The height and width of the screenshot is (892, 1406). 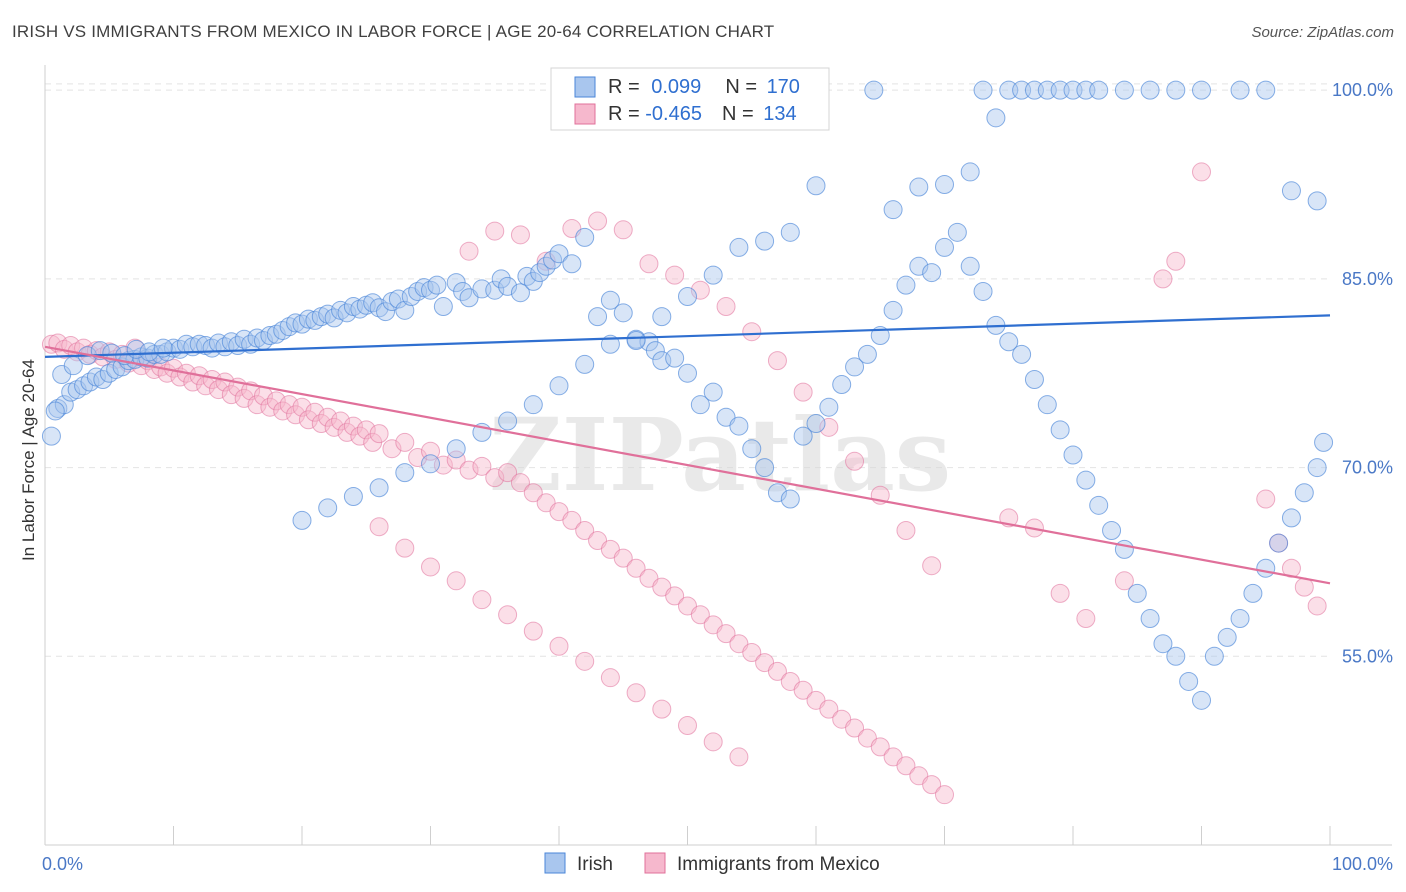 What do you see at coordinates (1362, 90) in the screenshot?
I see `y-tick-label: 100.0%` at bounding box center [1362, 90].